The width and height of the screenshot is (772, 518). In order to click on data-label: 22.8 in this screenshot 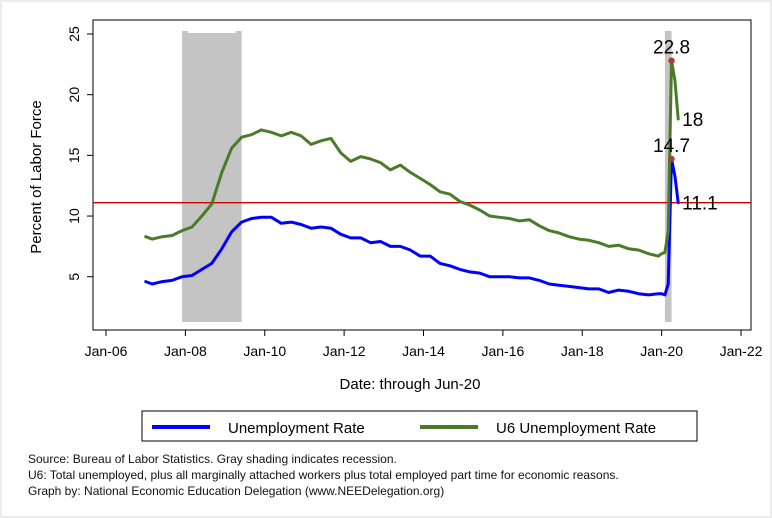, I will do `click(671, 48)`.